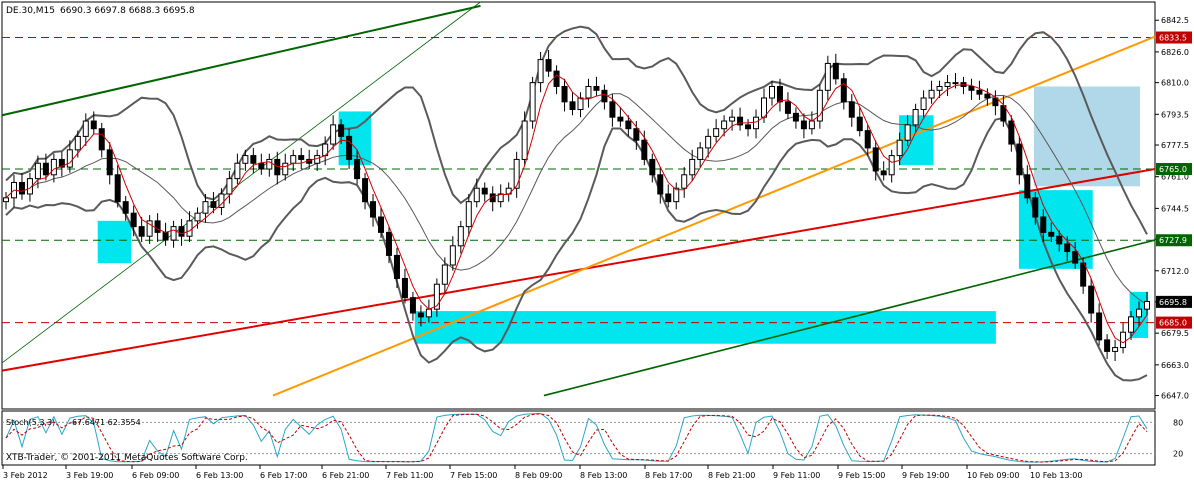 This screenshot has height=487, width=1194. I want to click on time-tick-label: 7 Feb 11:00, so click(409, 475).